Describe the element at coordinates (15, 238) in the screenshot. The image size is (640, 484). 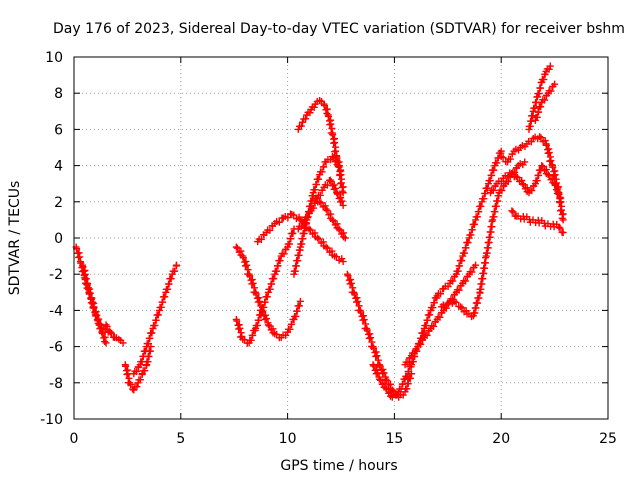
I see `y-axis-label: SDTVAR / TECUs` at that location.